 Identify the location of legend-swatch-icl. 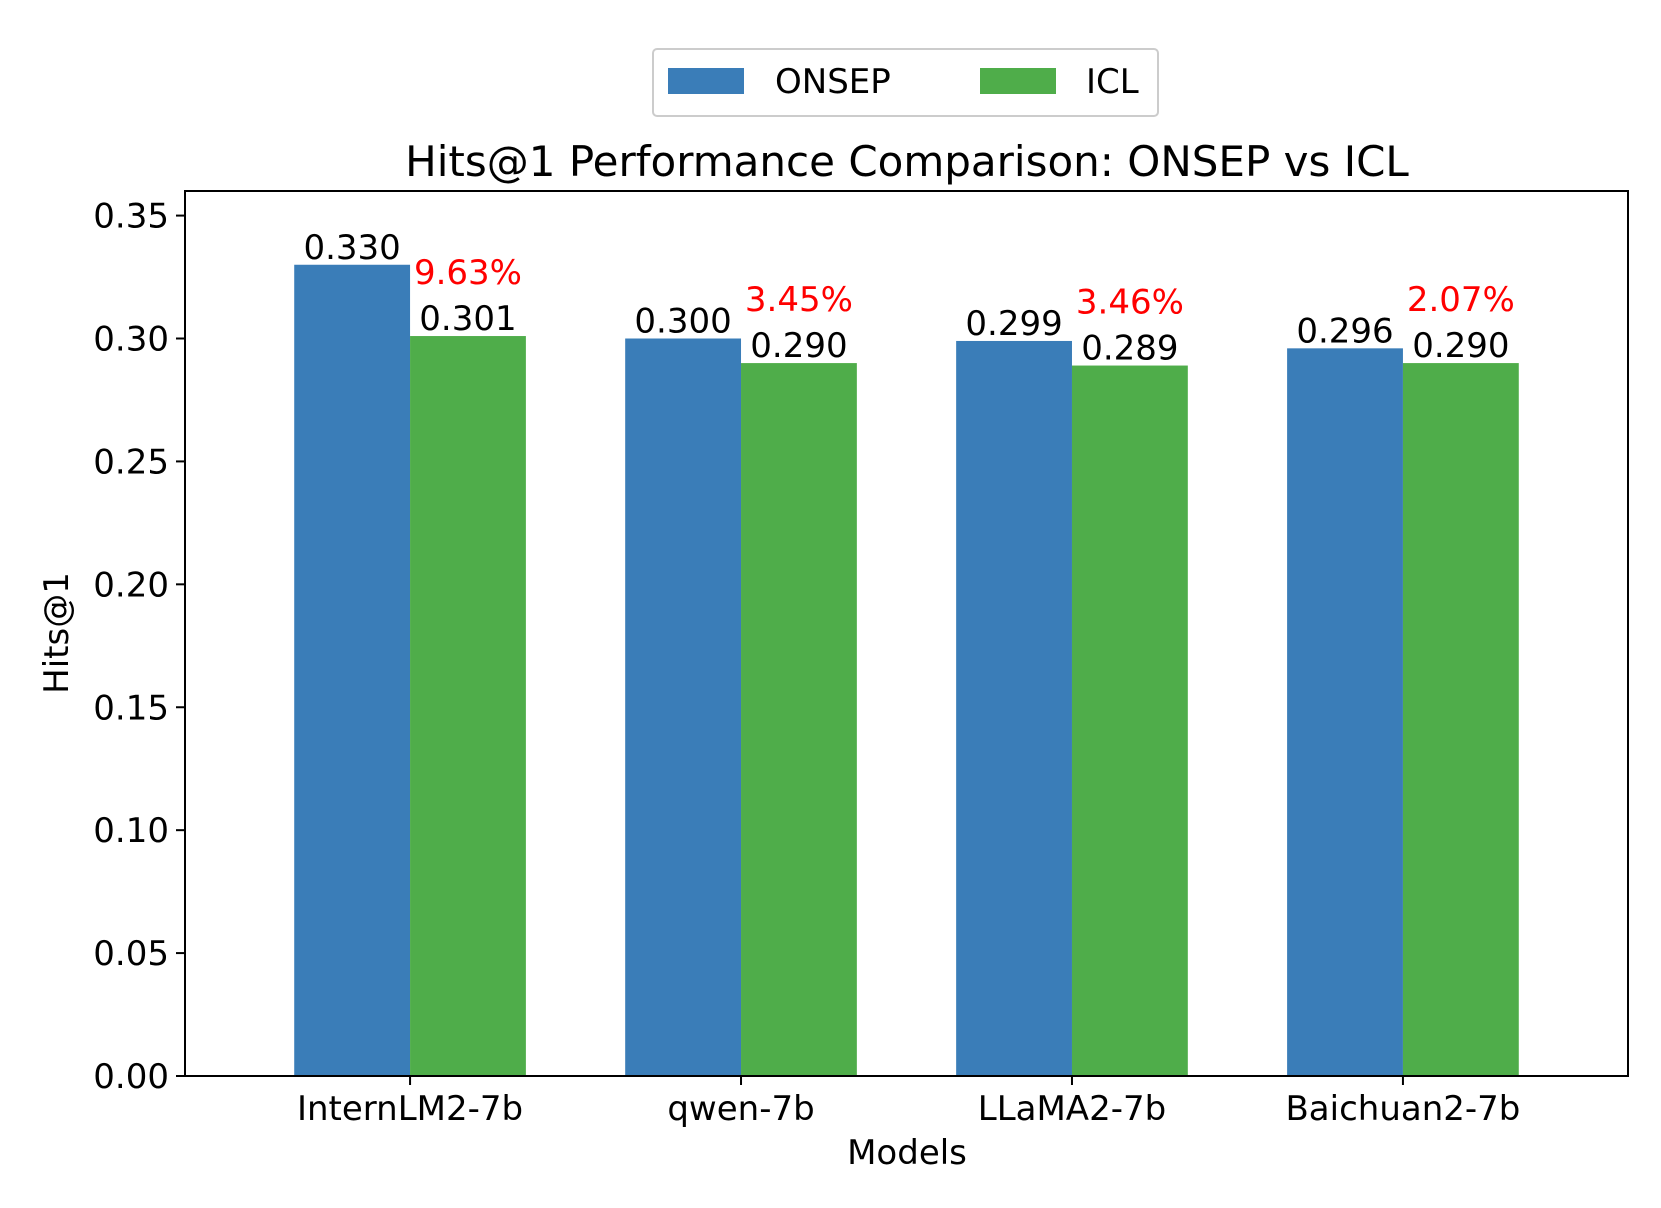
(1018, 81).